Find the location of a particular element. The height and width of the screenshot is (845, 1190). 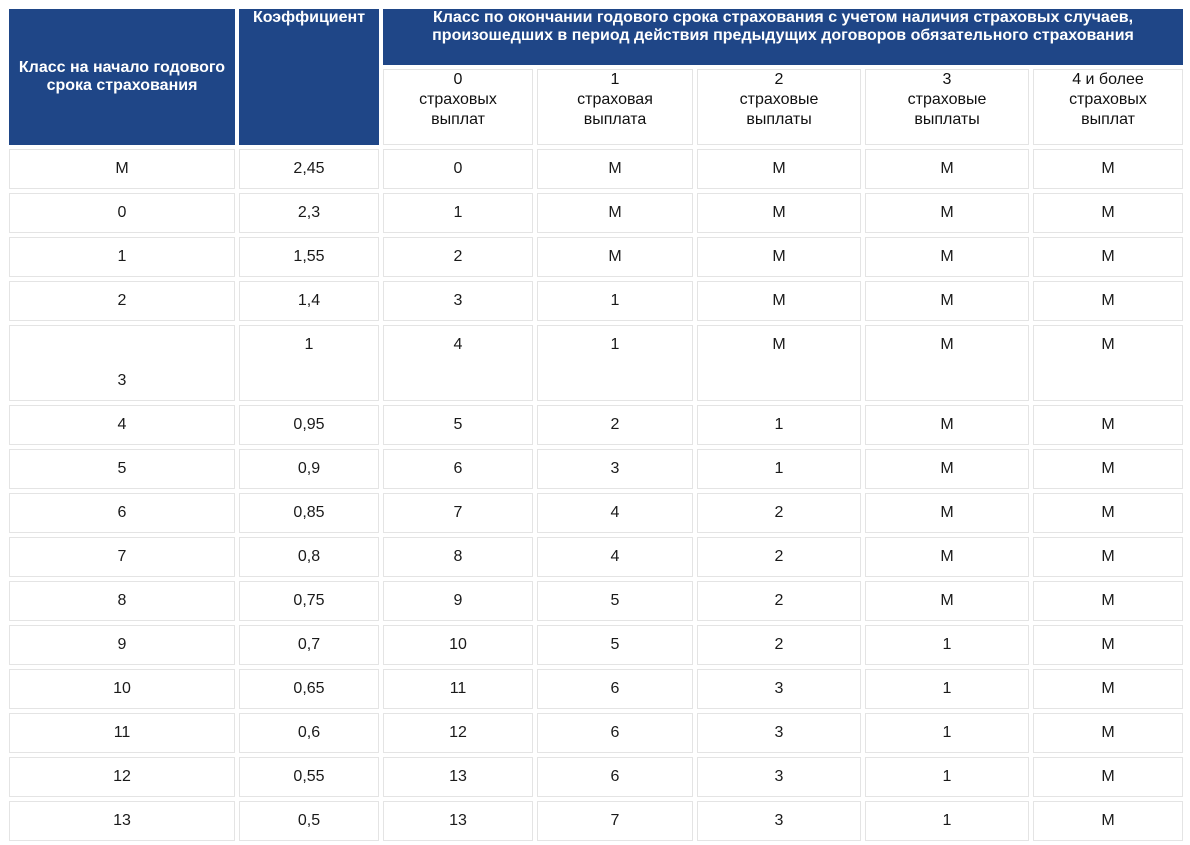

header-payouts-2-line: выплаты is located at coordinates (779, 119).